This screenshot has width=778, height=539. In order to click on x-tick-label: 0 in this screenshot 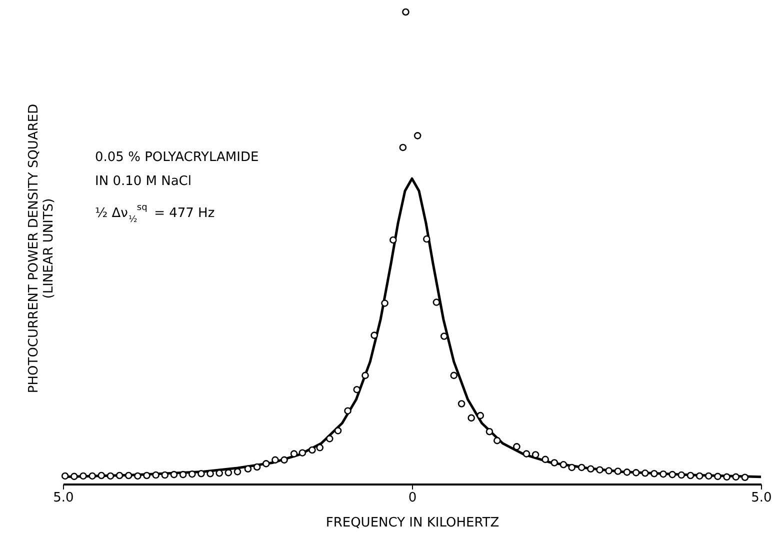, I will do `click(412, 498)`.